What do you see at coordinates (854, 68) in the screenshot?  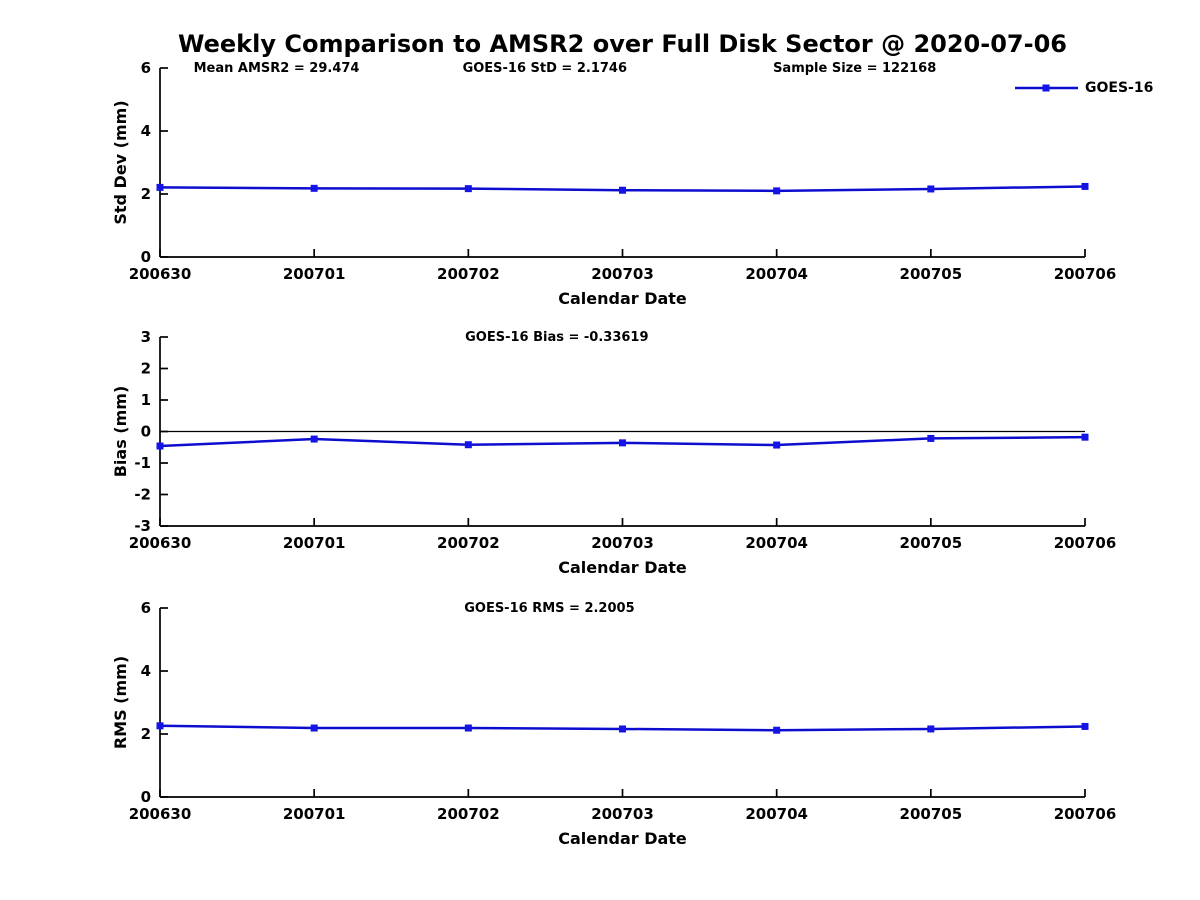 I see `stat-annotation: Sample Size = 122168` at bounding box center [854, 68].